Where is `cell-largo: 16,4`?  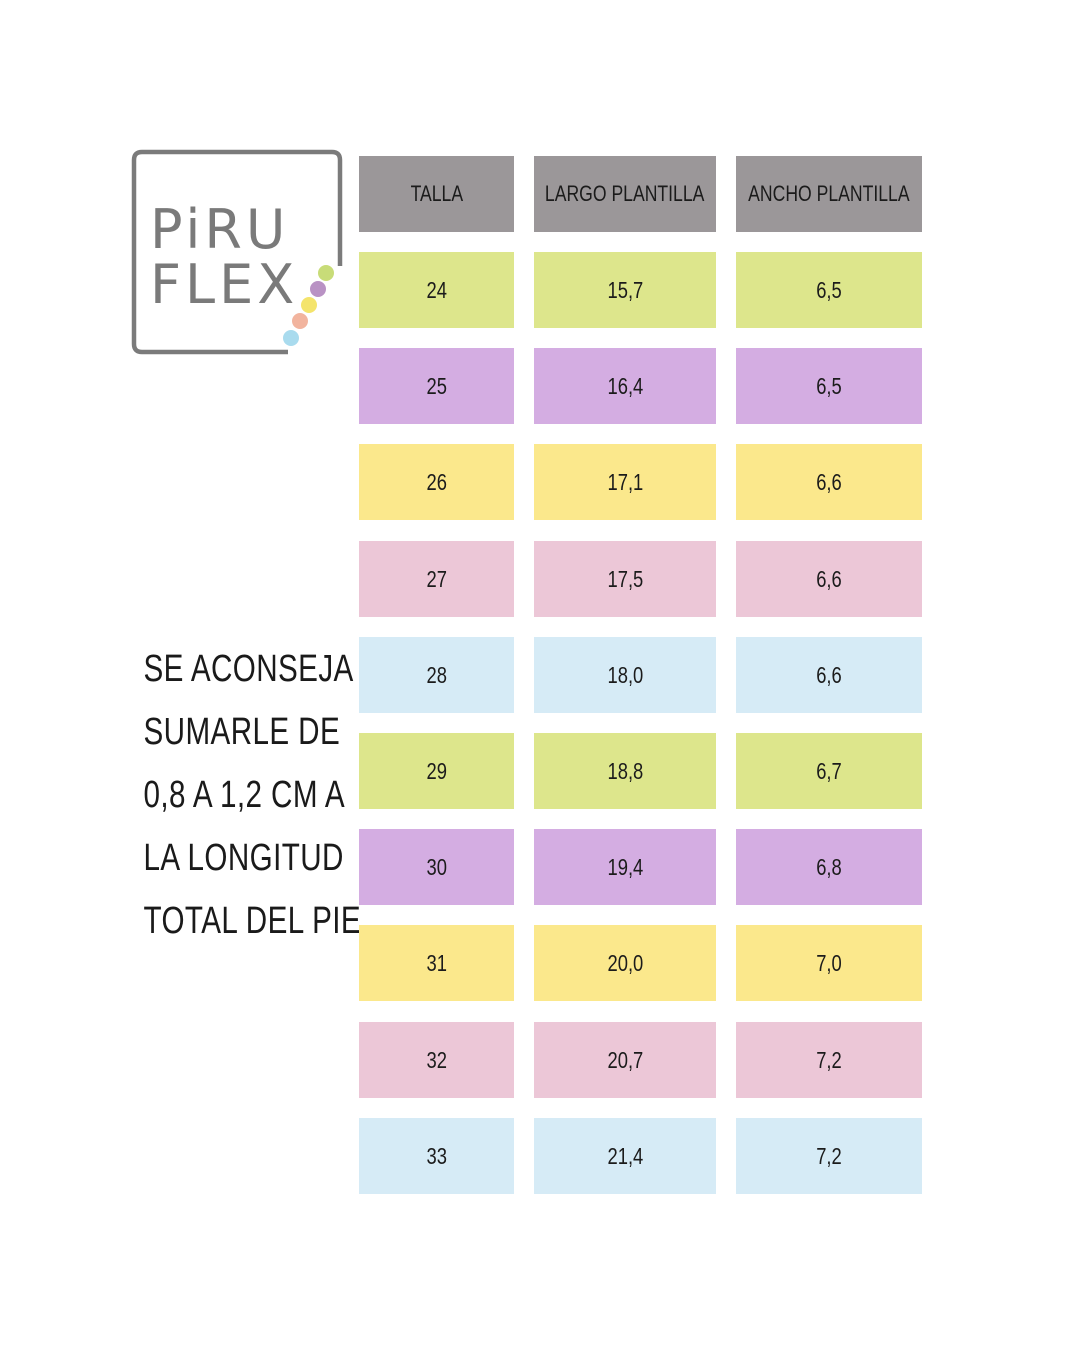 cell-largo: 16,4 is located at coordinates (625, 386).